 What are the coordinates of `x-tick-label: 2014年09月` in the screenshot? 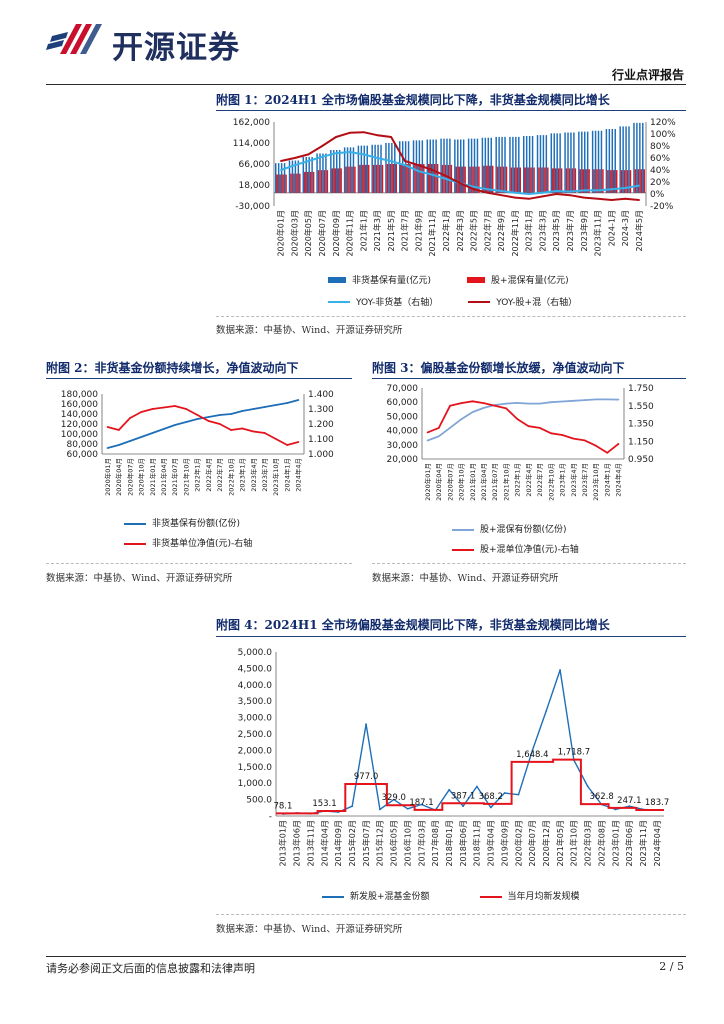 It's located at (338, 843).